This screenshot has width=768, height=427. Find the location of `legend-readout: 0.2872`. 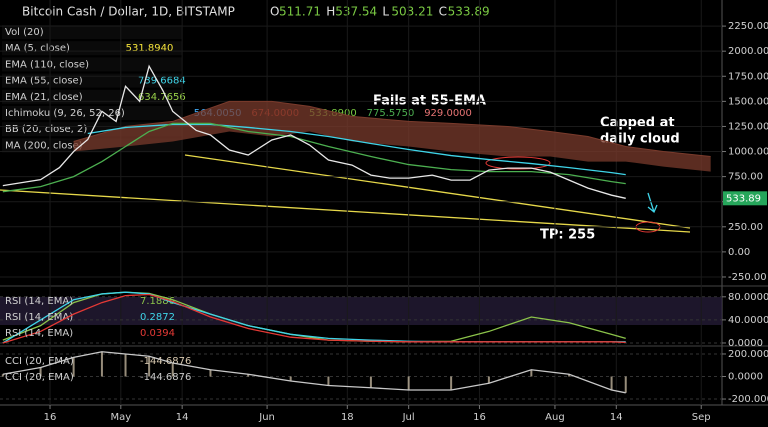

legend-readout: 0.2872 is located at coordinates (157, 317).